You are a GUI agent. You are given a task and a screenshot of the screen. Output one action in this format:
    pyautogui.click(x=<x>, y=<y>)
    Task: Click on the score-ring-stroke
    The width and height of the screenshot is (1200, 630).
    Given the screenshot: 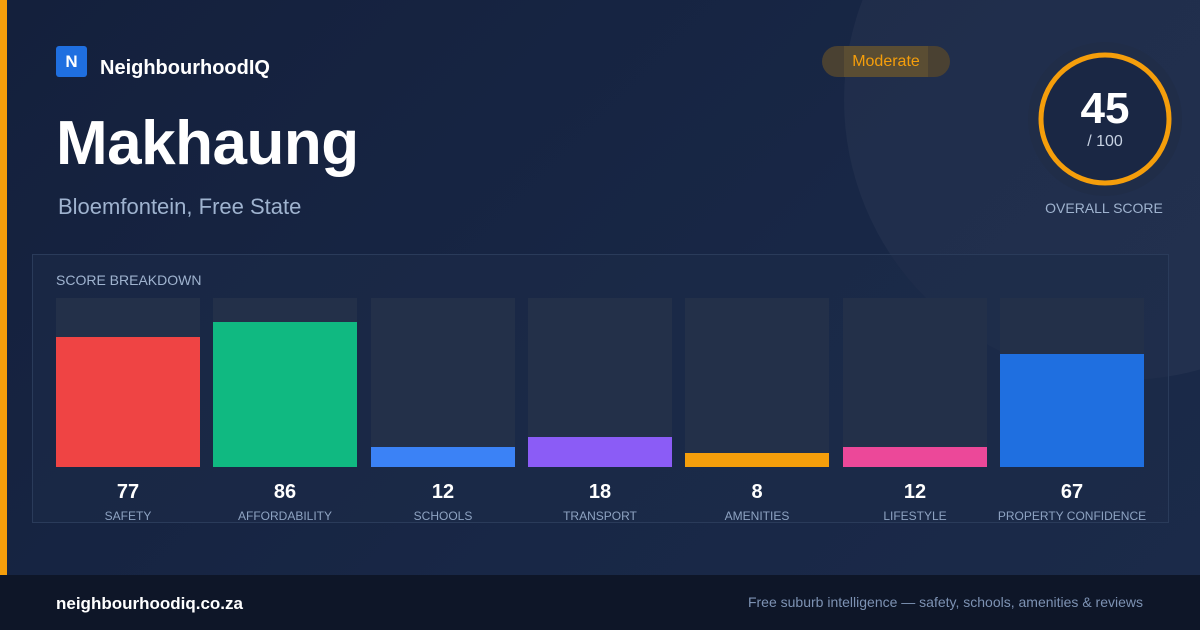 What is the action you would take?
    pyautogui.click(x=1105, y=119)
    